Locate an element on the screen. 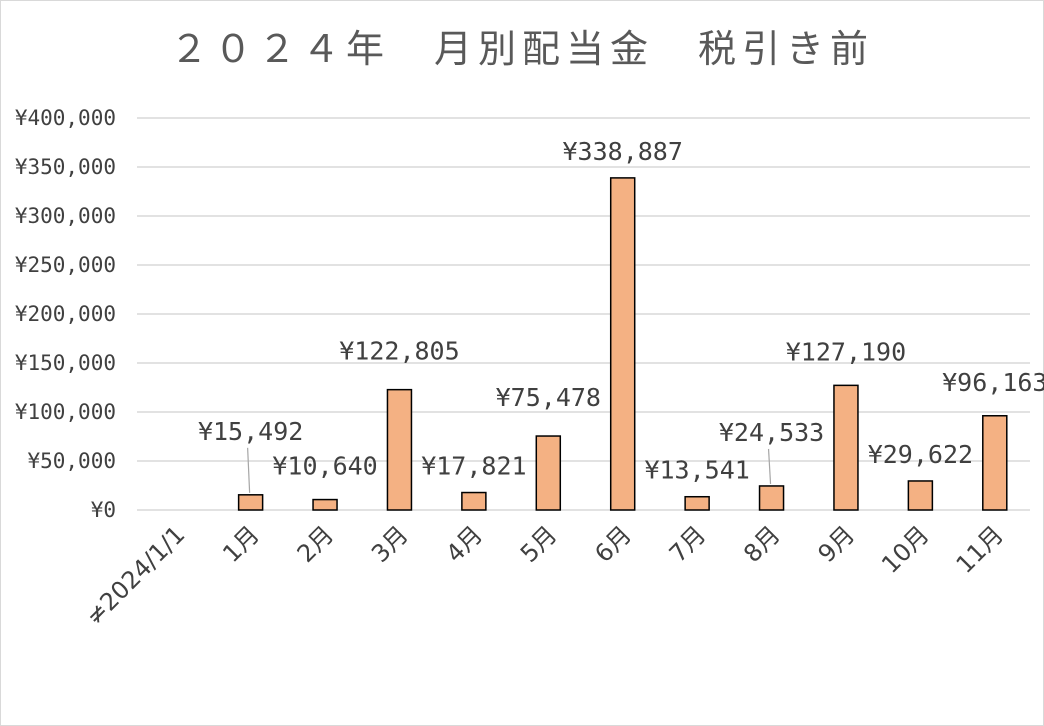 The image size is (1044, 726). data-label: ¥29,622 is located at coordinates (920, 454).